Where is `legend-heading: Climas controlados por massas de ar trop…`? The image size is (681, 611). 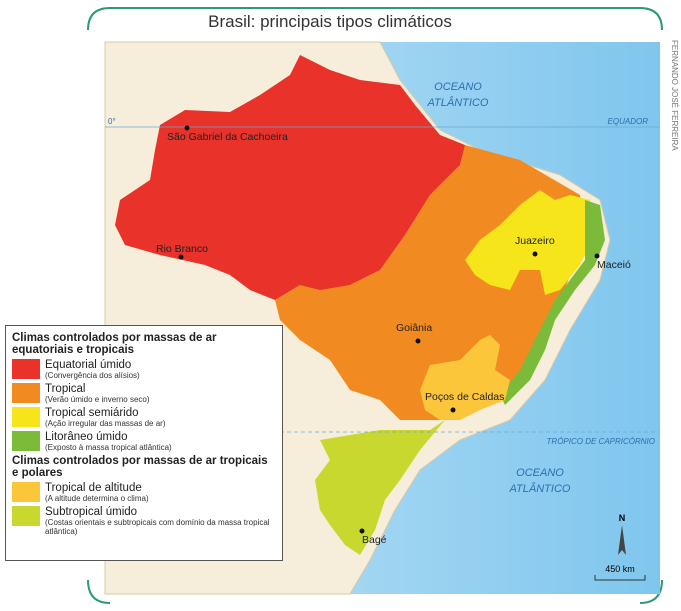
legend-heading: Climas controlados por massas de ar trop… is located at coordinates (140, 467).